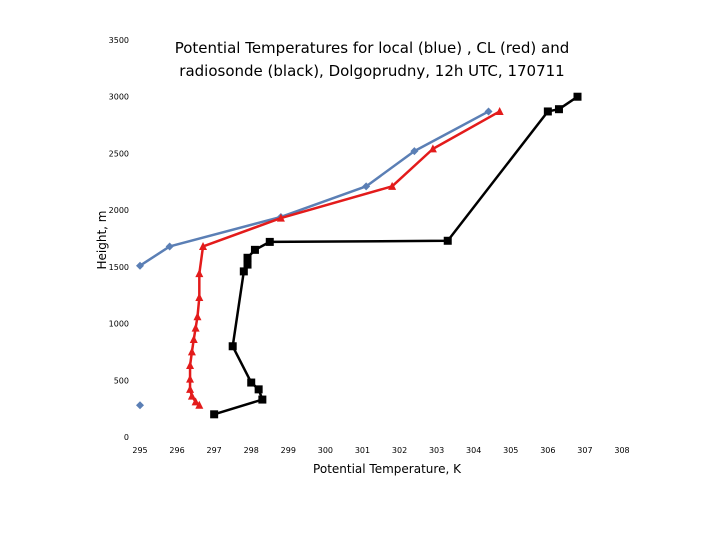 This screenshot has width=720, height=540. I want to click on x-tick-label: 299, so click(288, 450).